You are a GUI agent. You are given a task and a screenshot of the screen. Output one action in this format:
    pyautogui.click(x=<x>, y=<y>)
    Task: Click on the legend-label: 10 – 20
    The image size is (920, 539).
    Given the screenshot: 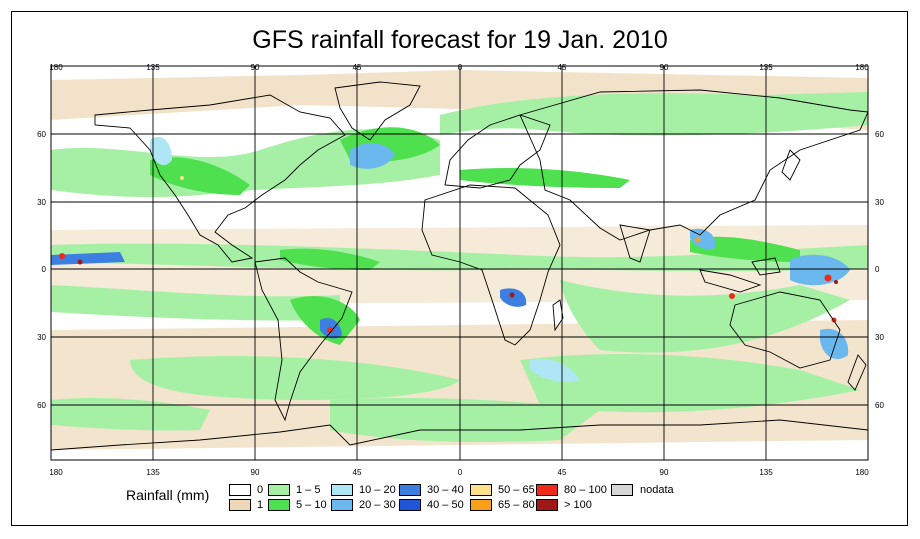 What is the action you would take?
    pyautogui.click(x=377, y=490)
    